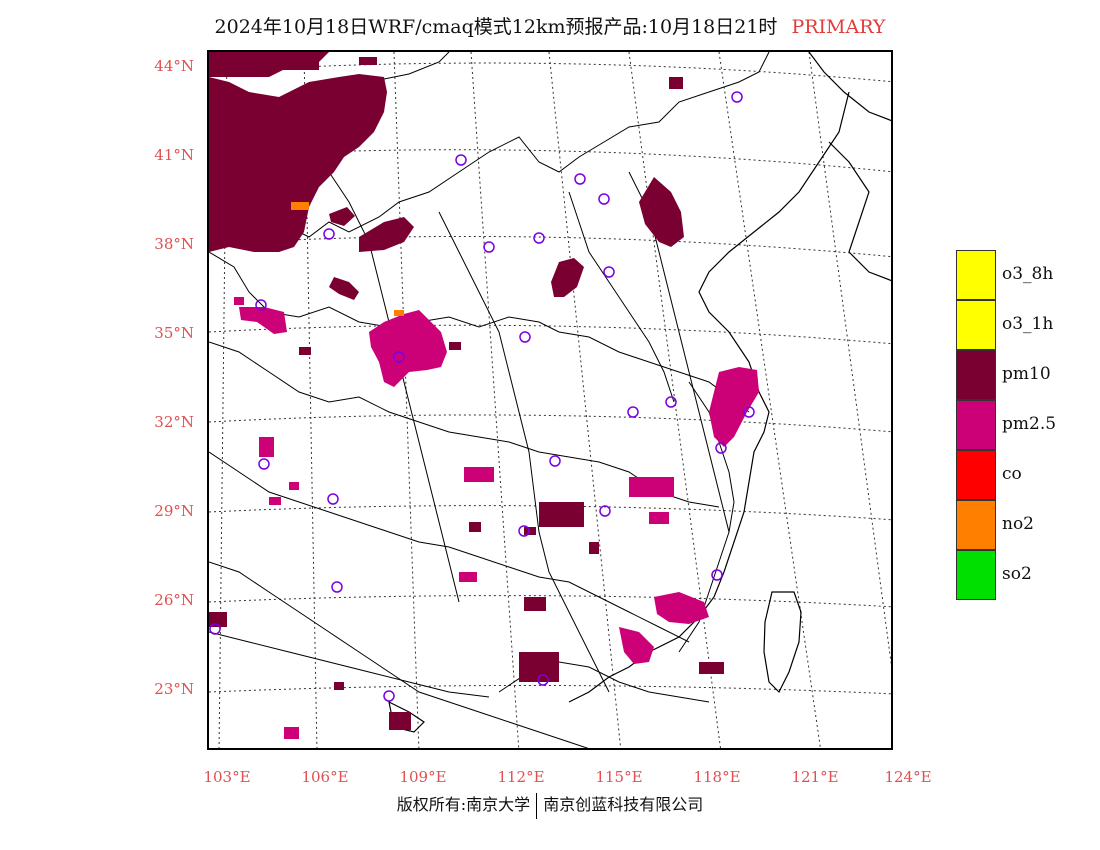 The height and width of the screenshot is (850, 1100). What do you see at coordinates (976, 375) in the screenshot?
I see `legend-swatch-pm10` at bounding box center [976, 375].